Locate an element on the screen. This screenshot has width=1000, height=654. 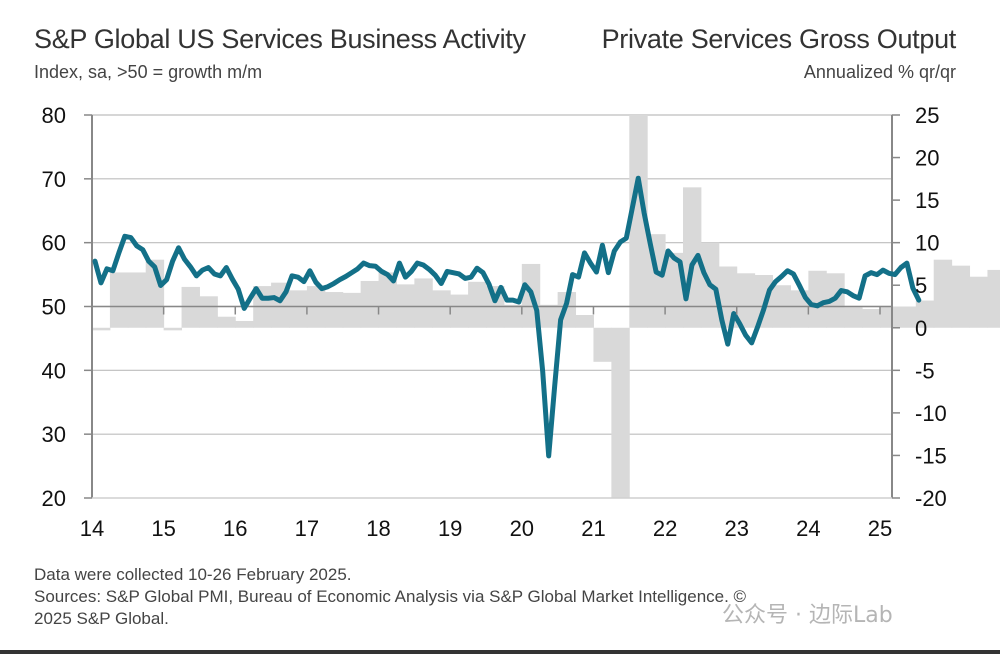
right-tick-label: -10 is located at coordinates (931, 413).